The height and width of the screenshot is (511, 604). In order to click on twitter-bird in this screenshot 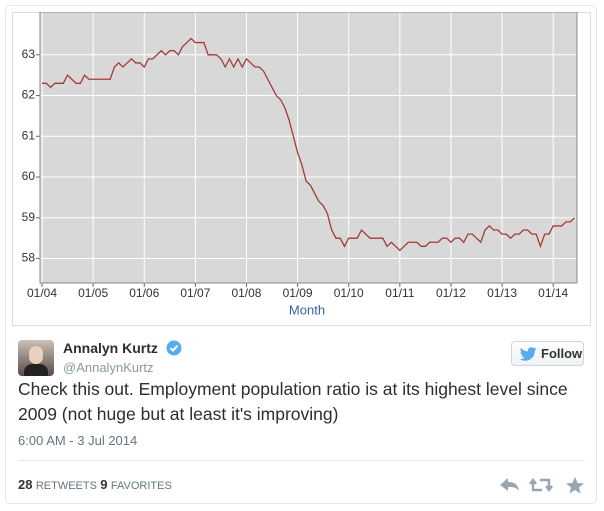, I will do `click(528, 354)`.